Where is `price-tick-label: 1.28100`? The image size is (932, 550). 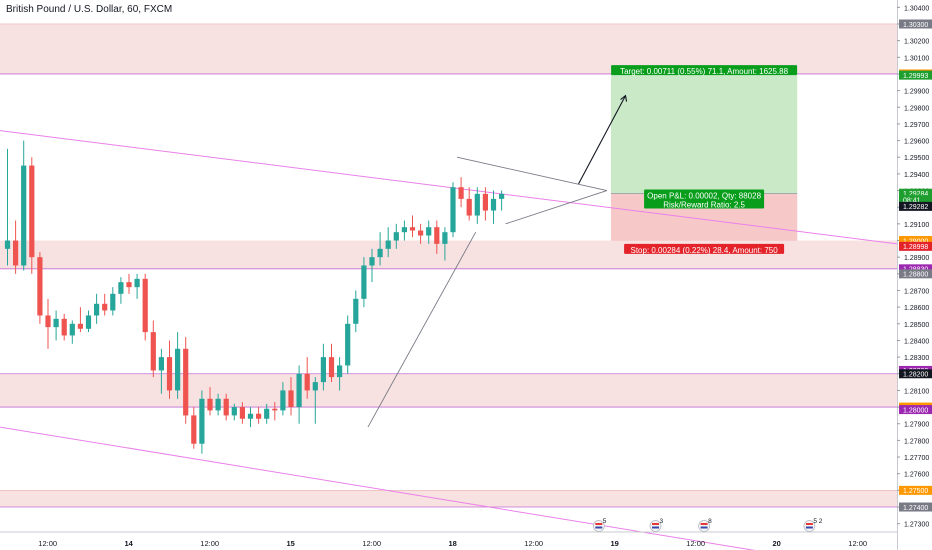 price-tick-label: 1.28100 is located at coordinates (916, 391).